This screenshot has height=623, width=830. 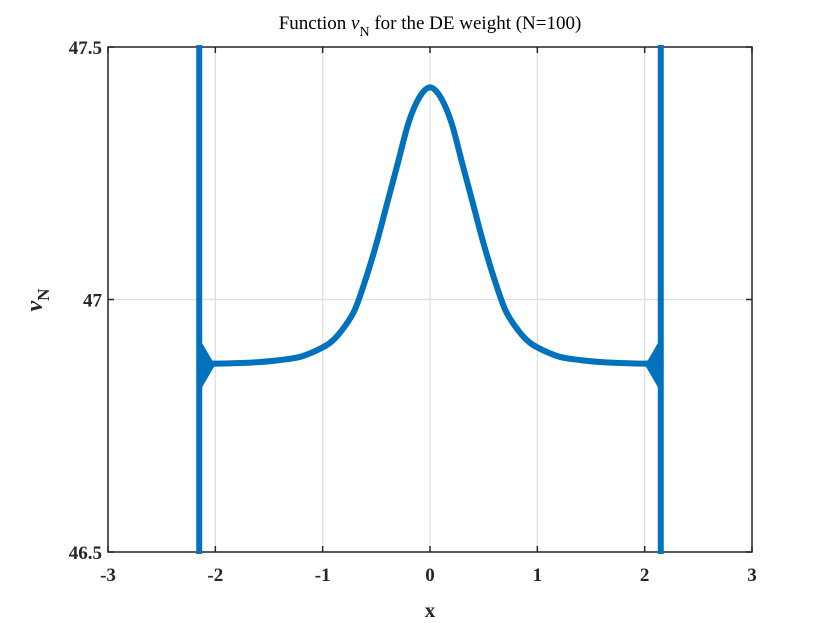 I want to click on y-axis-label: νN, so click(x=37, y=300).